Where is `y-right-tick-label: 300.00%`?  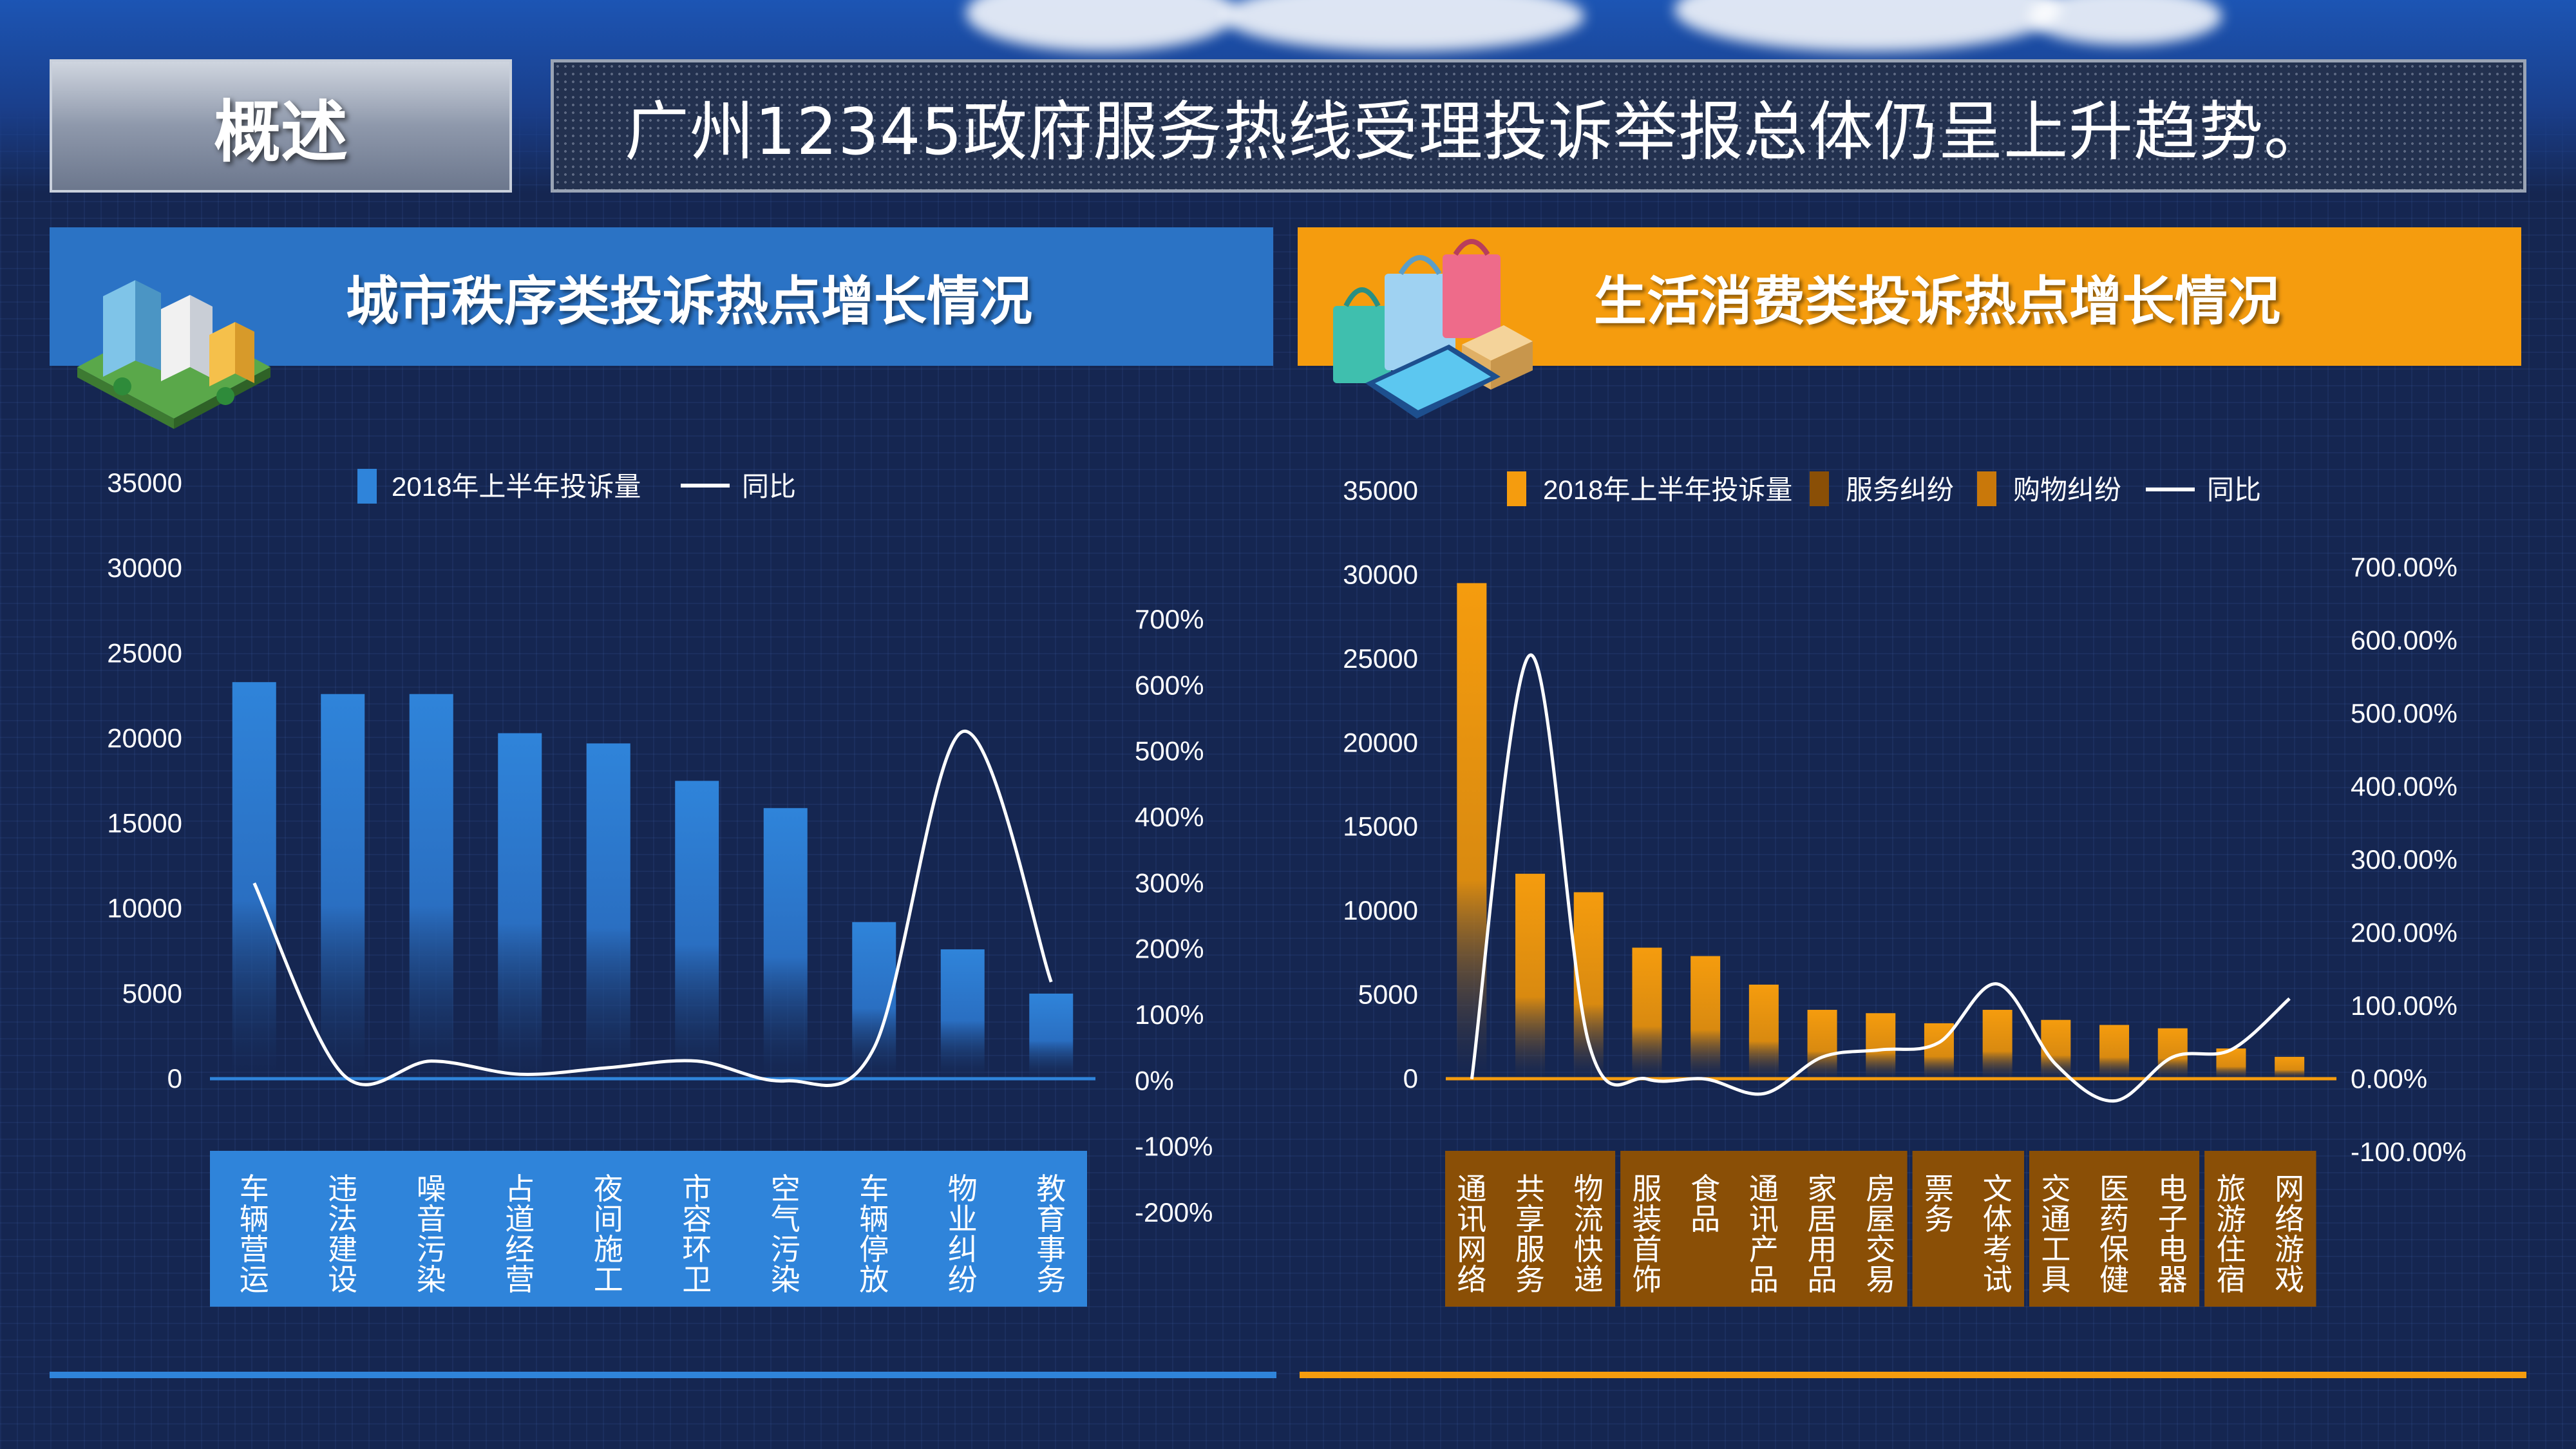
y-right-tick-label: 300.00% is located at coordinates (2404, 859).